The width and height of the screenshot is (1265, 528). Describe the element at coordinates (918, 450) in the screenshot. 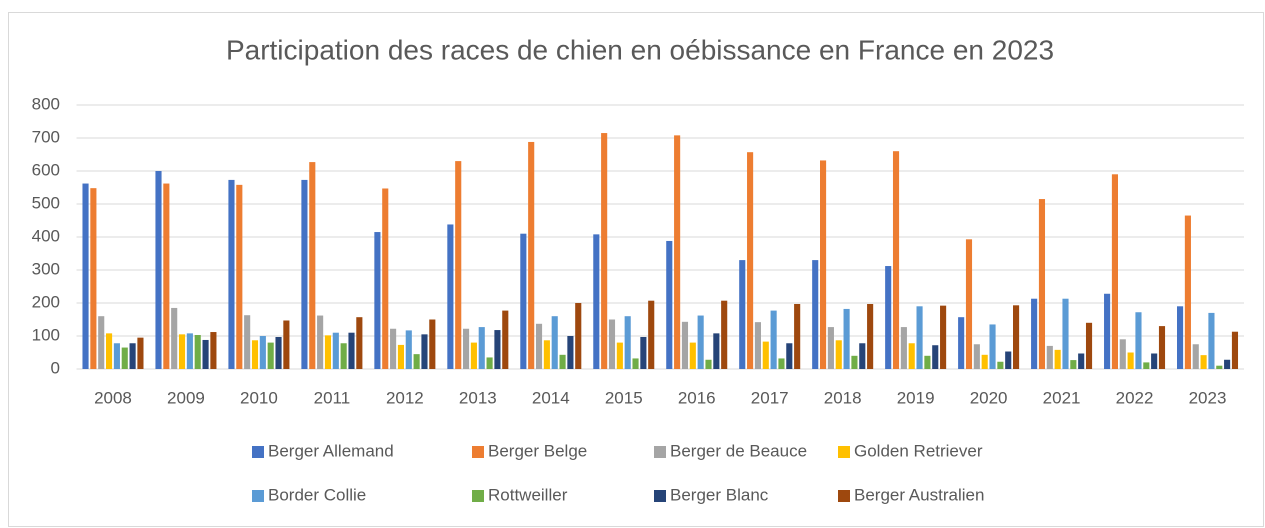

I see `legend-label: Golden Retriever` at that location.